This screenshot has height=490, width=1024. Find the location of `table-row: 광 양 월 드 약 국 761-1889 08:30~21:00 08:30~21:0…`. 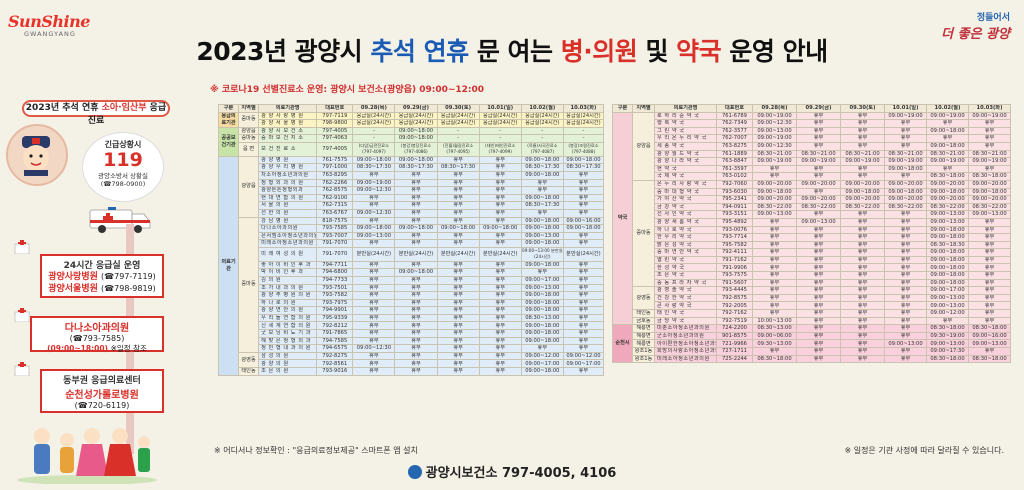

table-row: 광 양 월 드 약 국 761-1889 08:30~21:00 08:30~21:0… is located at coordinates (812, 154).